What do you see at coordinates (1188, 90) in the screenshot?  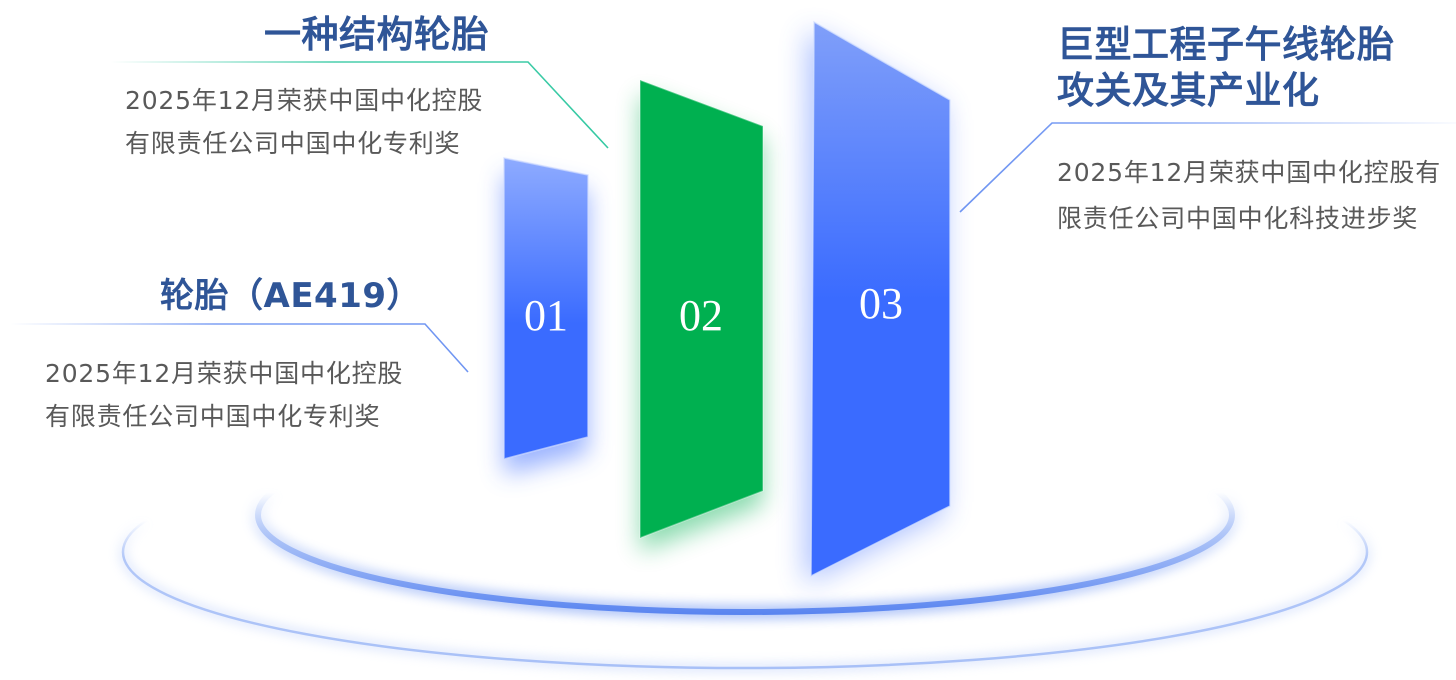 I see `award-title-line: 攻关及其产业化` at bounding box center [1188, 90].